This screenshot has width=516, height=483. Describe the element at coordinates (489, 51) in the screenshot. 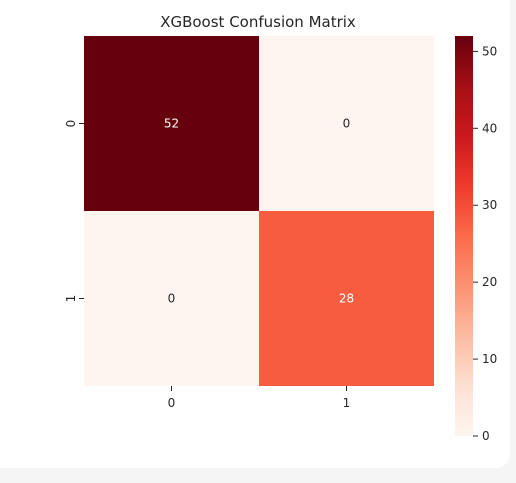

I see `colorbar-tick-label: 50` at that location.